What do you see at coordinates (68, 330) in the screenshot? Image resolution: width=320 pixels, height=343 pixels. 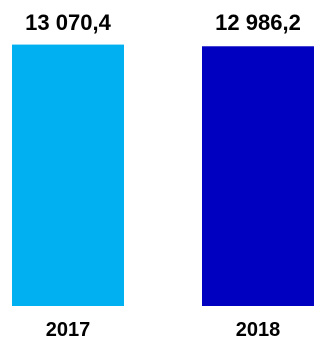 I see `category-label-2017: 2017` at bounding box center [68, 330].